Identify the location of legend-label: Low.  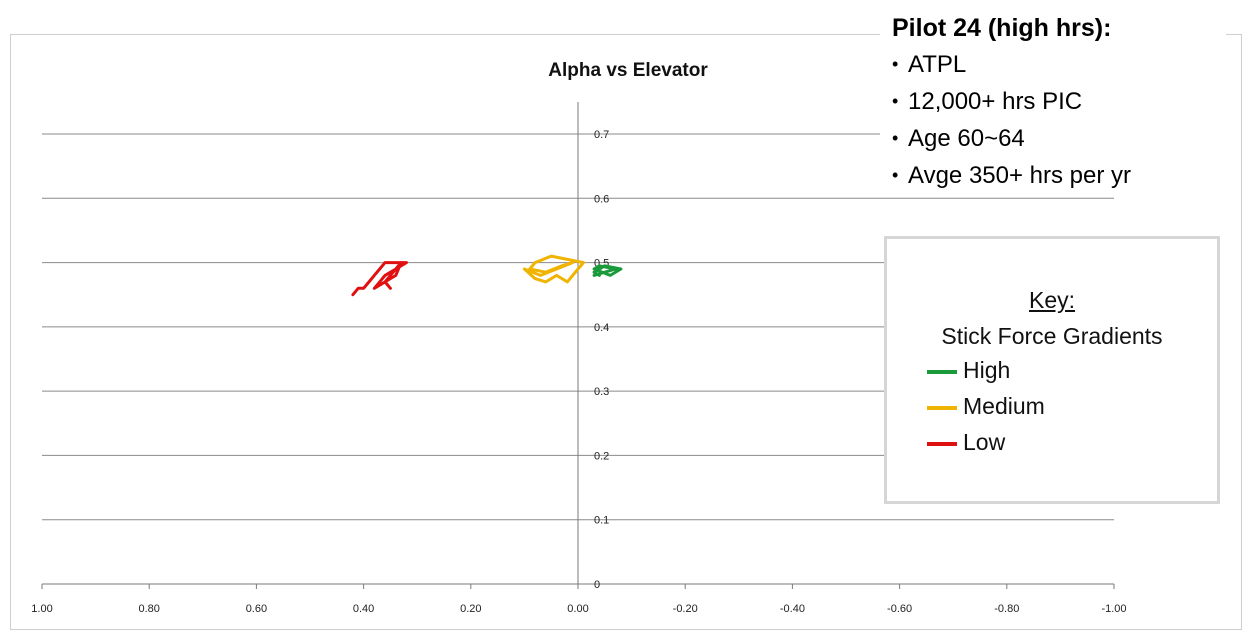
(984, 442).